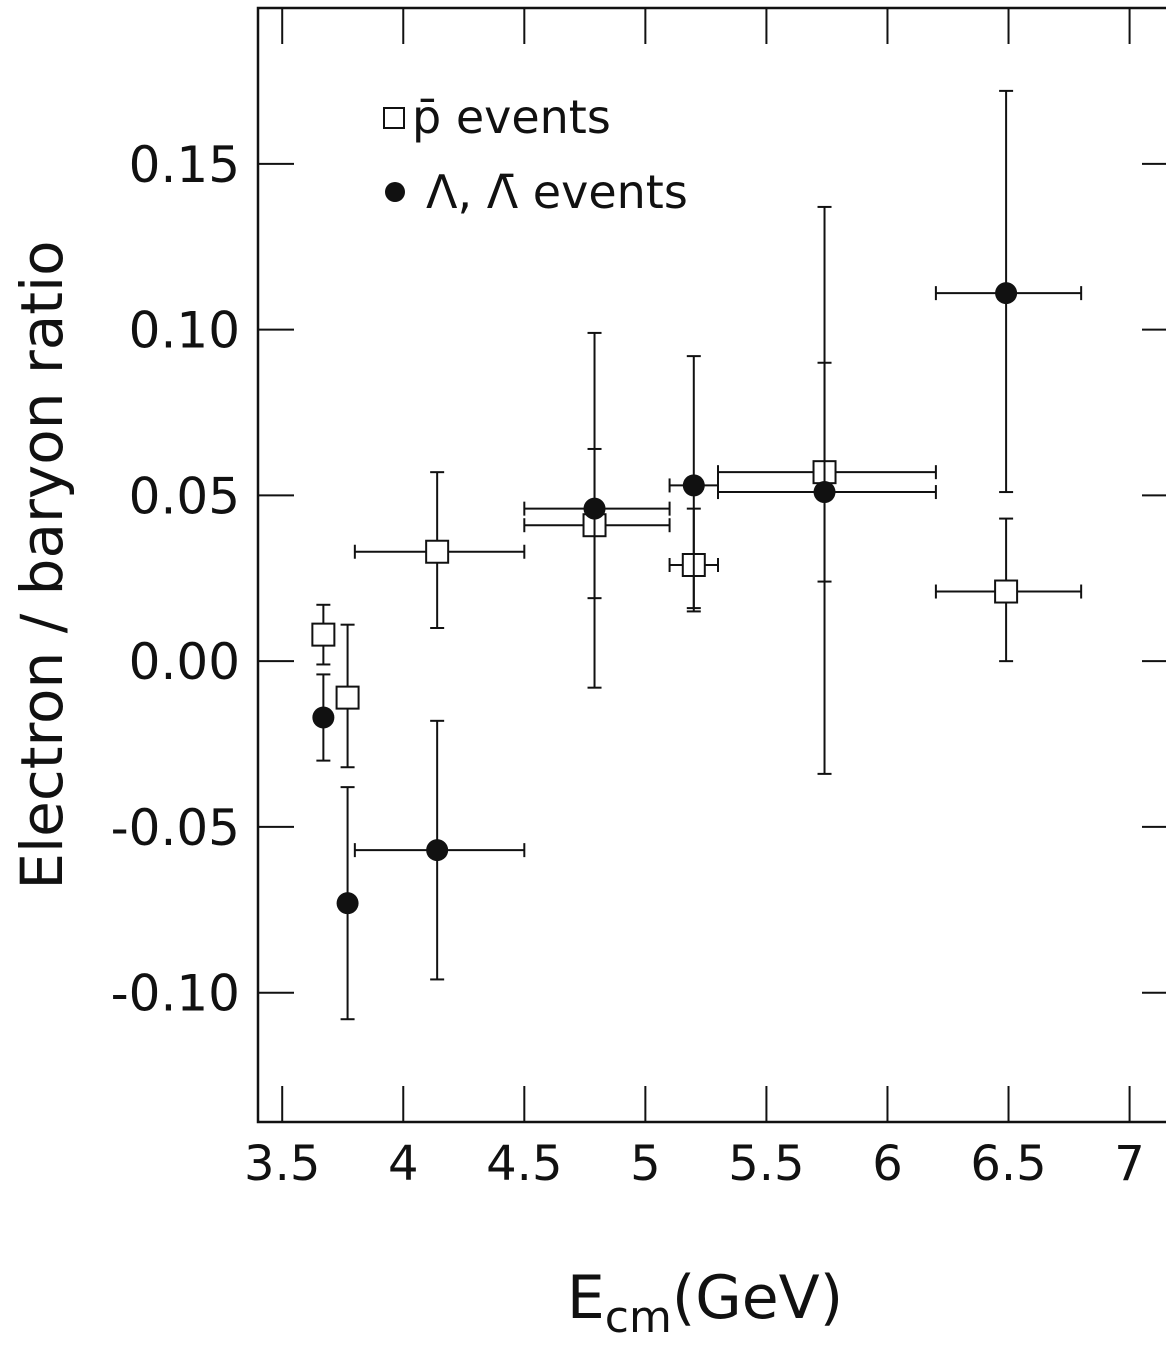 The height and width of the screenshot is (1345, 1166). What do you see at coordinates (403, 1164) in the screenshot?
I see `x-tick-label: 4` at bounding box center [403, 1164].